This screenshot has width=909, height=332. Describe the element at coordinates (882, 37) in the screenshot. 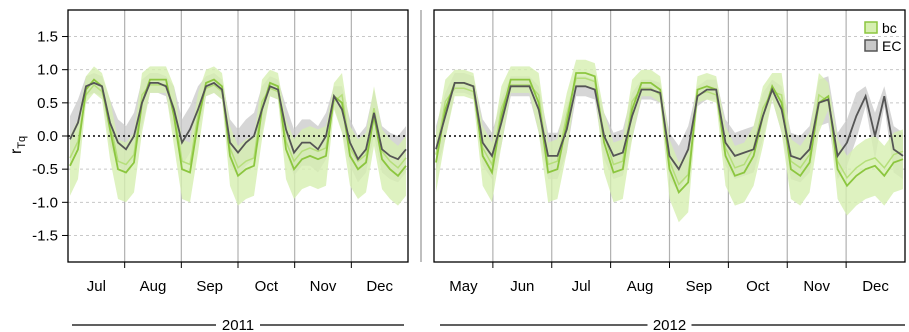

I see `legend: bc EC` at that location.